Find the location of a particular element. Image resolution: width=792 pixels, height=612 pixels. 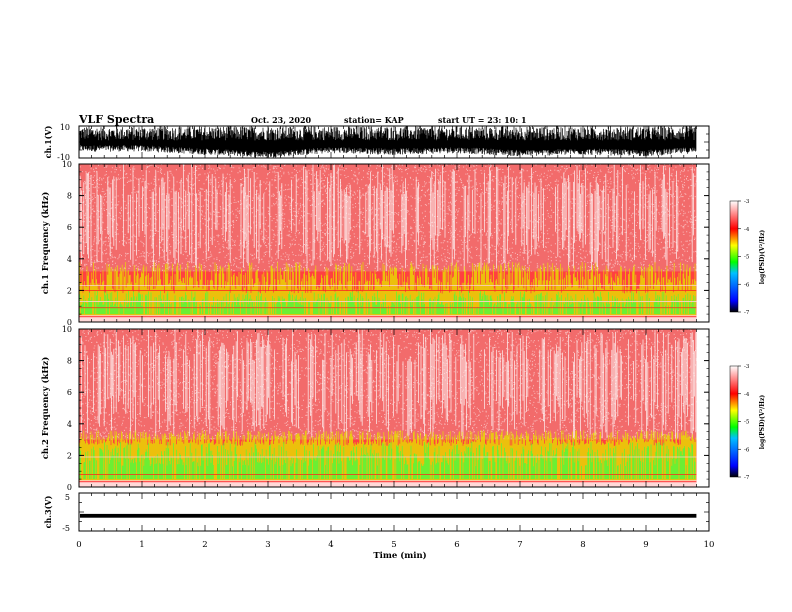

start-time-label: start UT = 23: 10: 1 is located at coordinates (482, 120).